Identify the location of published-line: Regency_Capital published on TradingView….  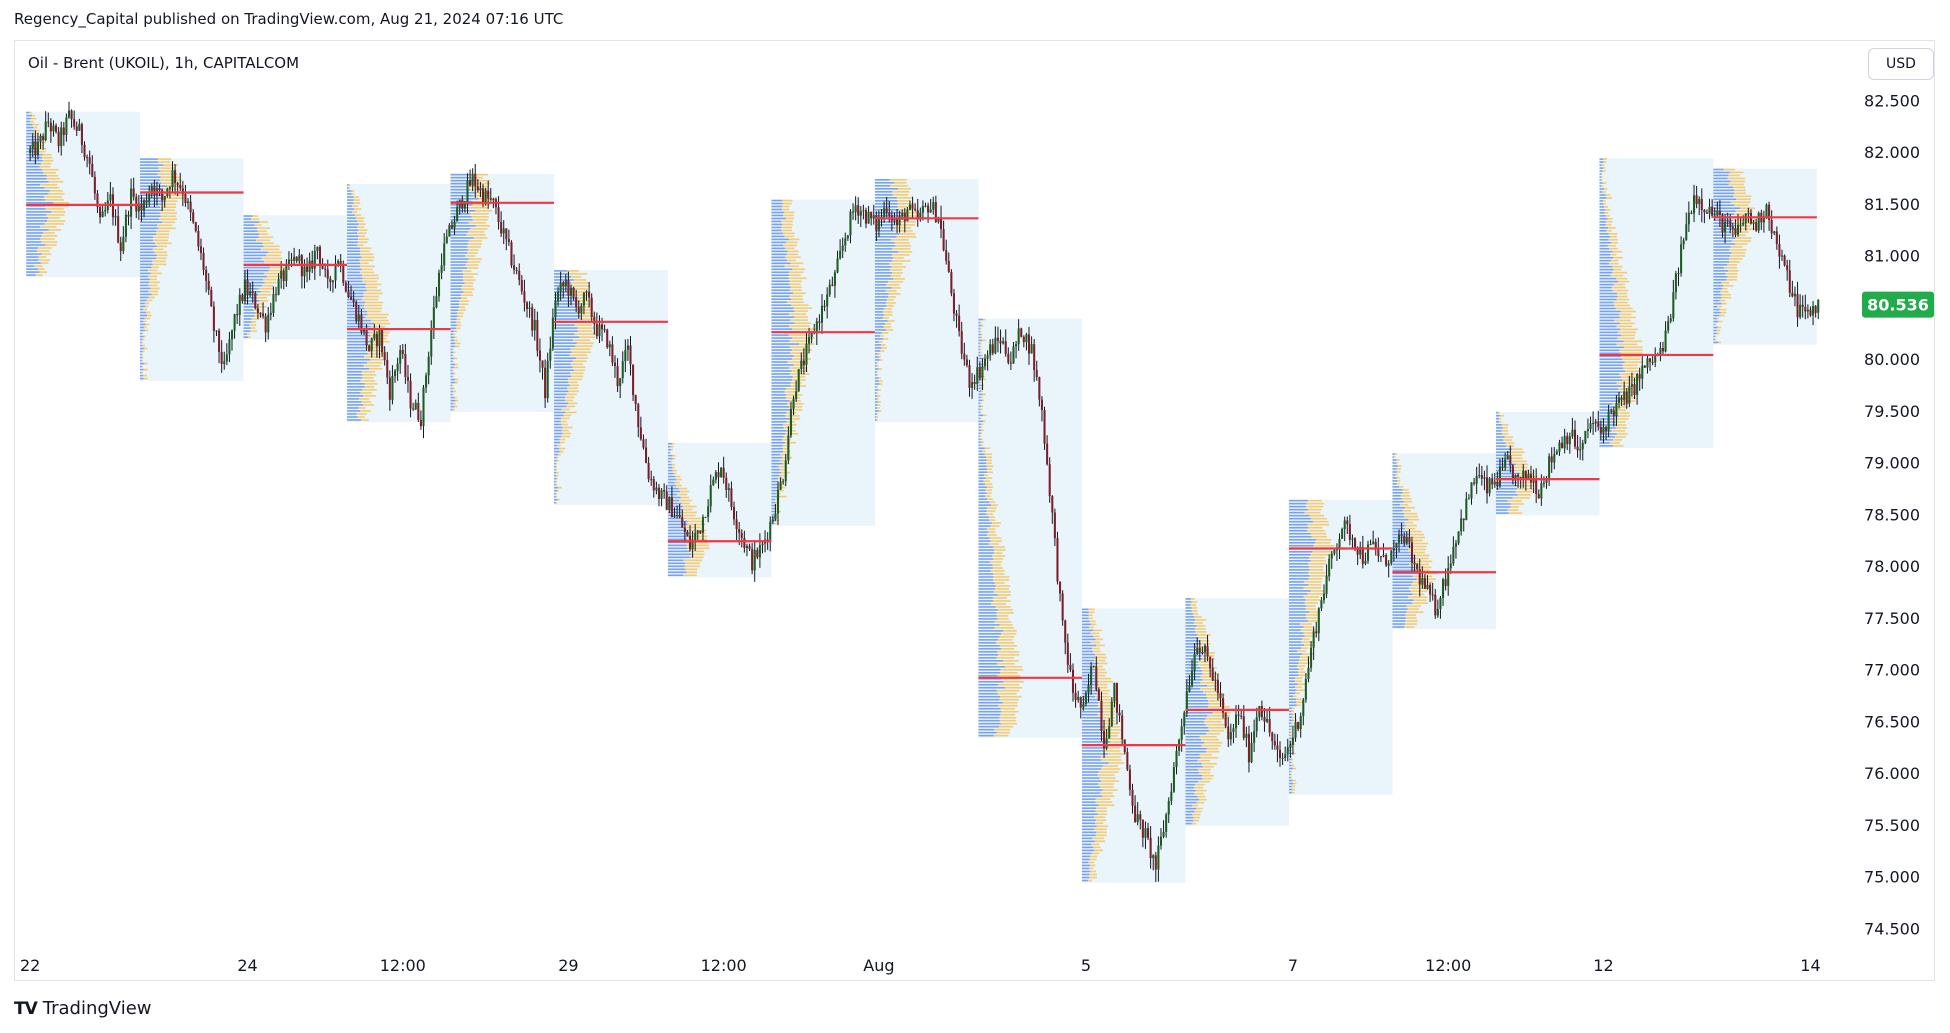
(289, 19).